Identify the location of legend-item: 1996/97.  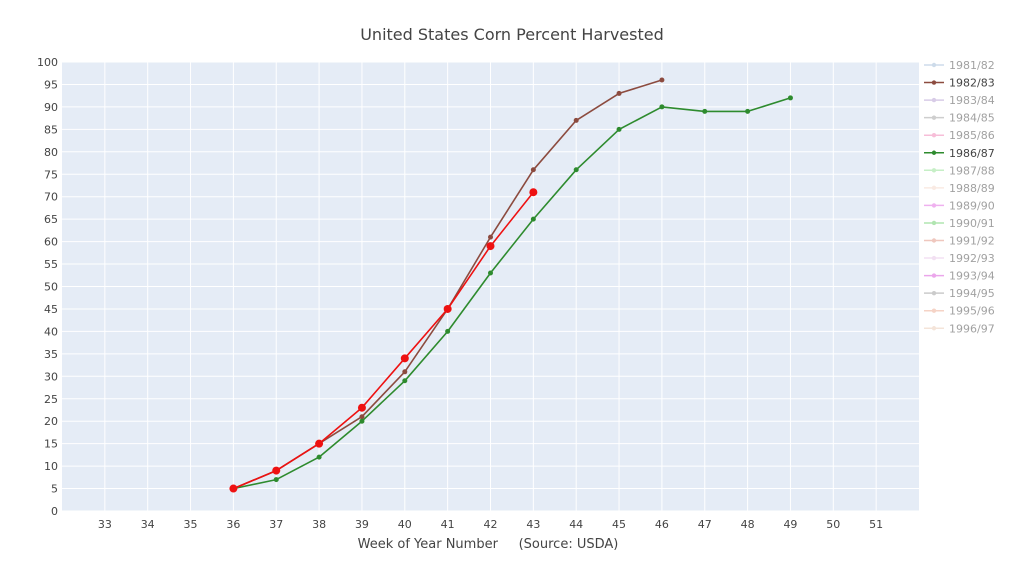
(959, 328).